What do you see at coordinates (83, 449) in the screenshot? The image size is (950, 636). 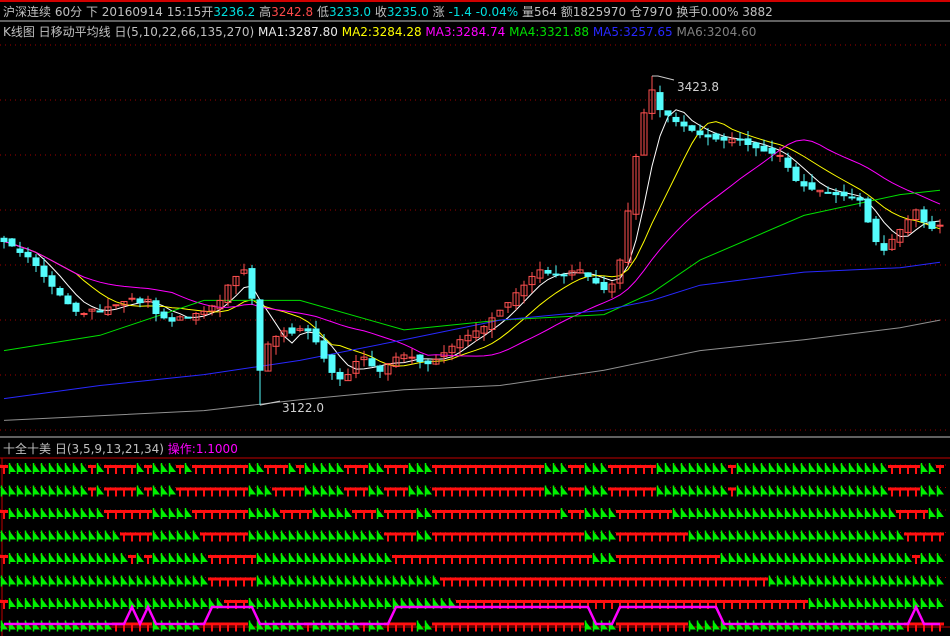 I see `indicator-title: 十全十美 日(3,5,9,13,21,34)` at bounding box center [83, 449].